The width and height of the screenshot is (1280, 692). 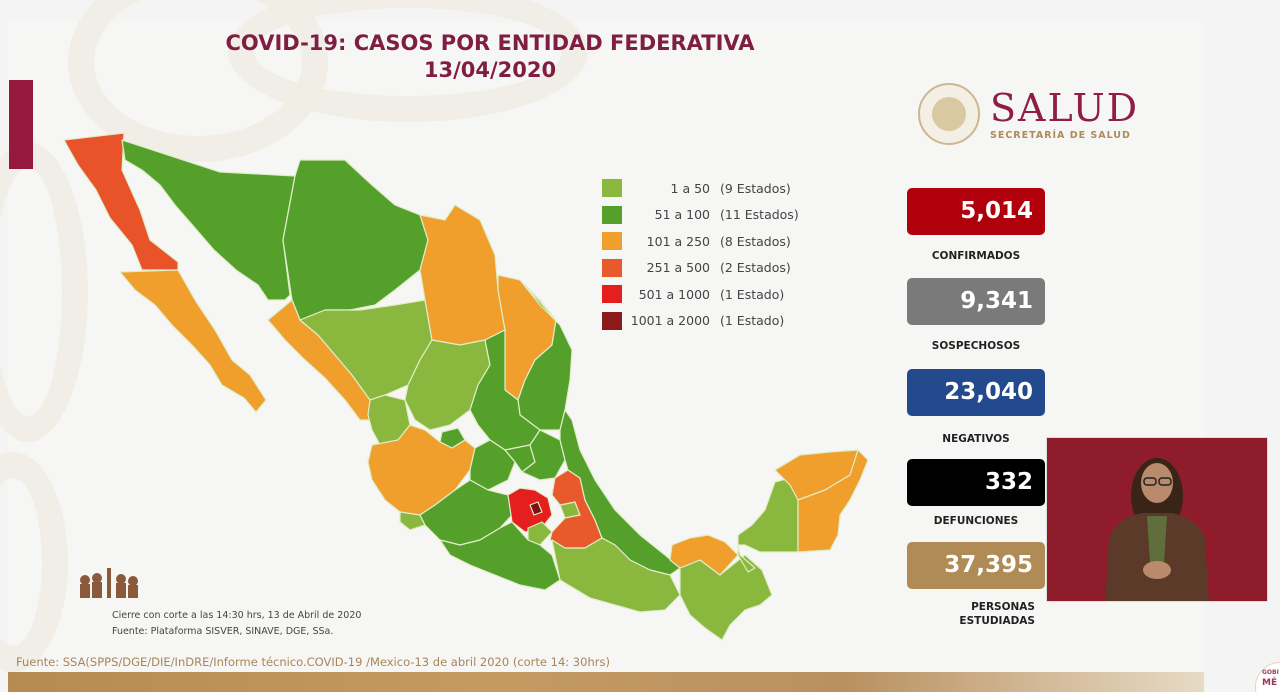 I want to click on state-ciudad-de-mexico, so click(x=536, y=508).